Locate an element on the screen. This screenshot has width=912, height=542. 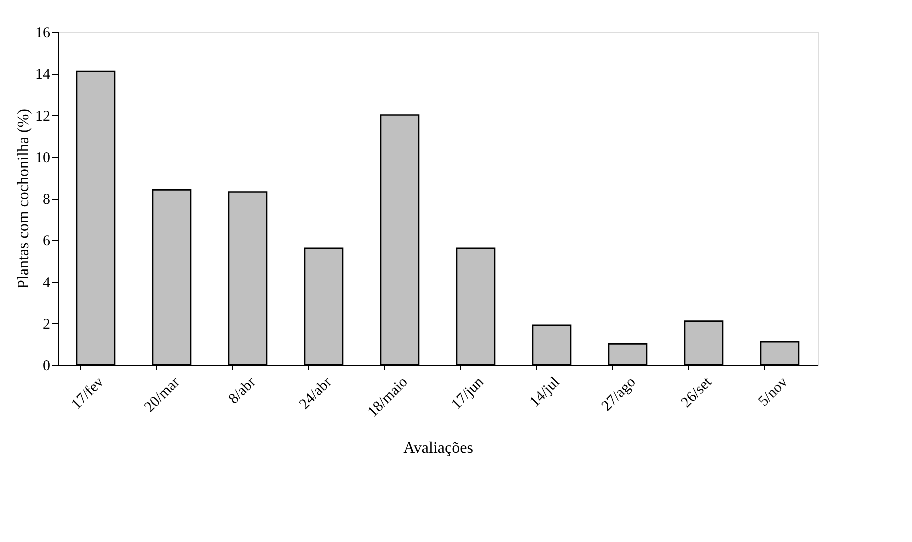
y-tick-label: 12 is located at coordinates (43, 116).